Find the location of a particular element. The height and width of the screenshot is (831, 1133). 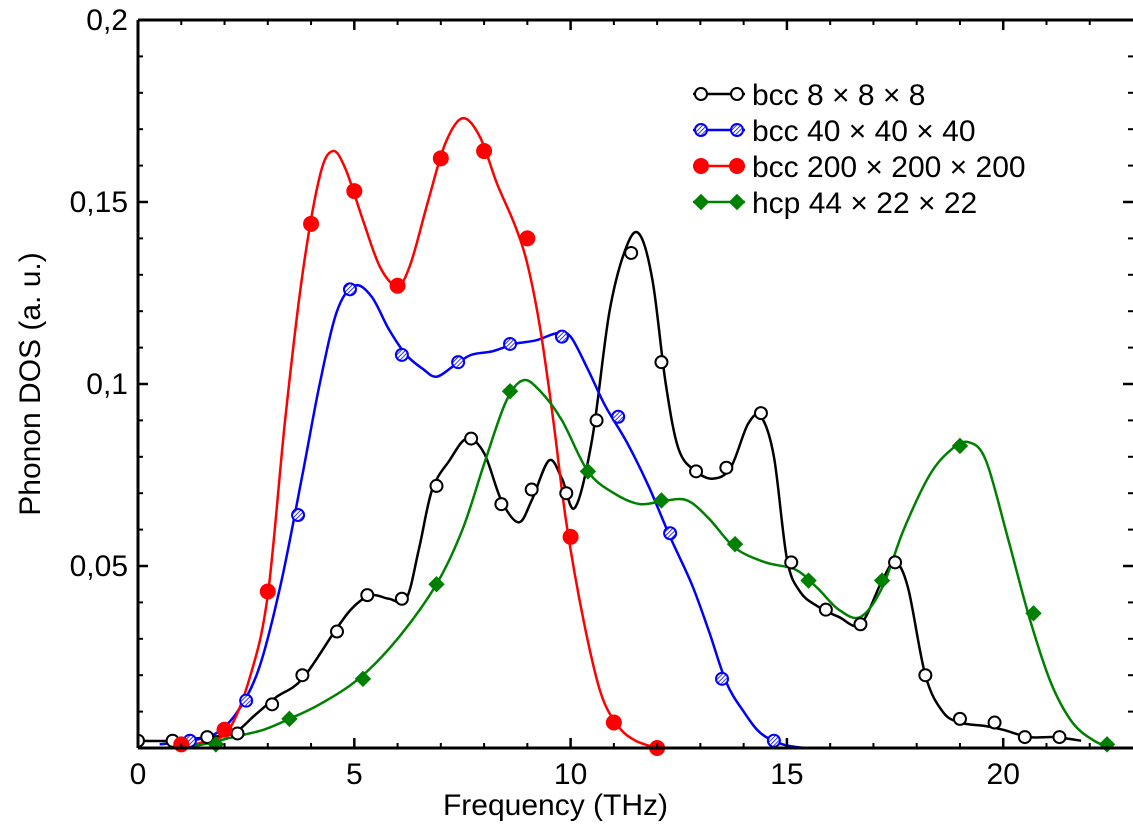

x-tick-label: 10 is located at coordinates (570, 774).